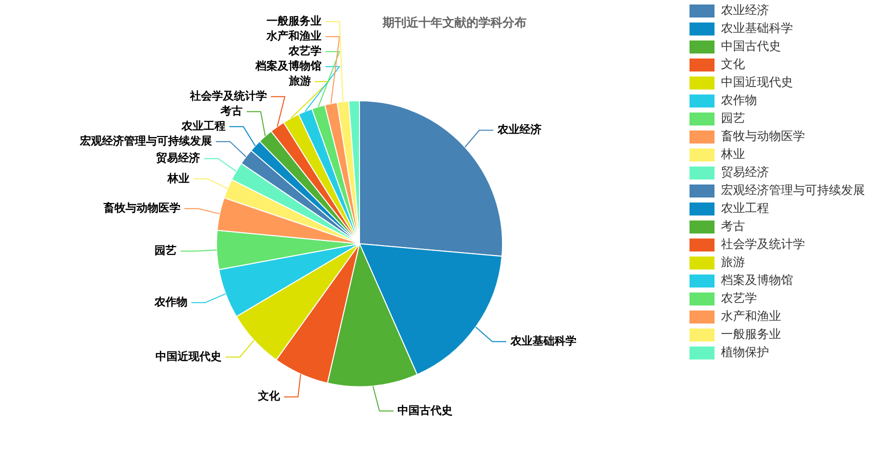 The image size is (885, 475). Describe the element at coordinates (170, 301) in the screenshot. I see `slice-label: 农作物` at that location.